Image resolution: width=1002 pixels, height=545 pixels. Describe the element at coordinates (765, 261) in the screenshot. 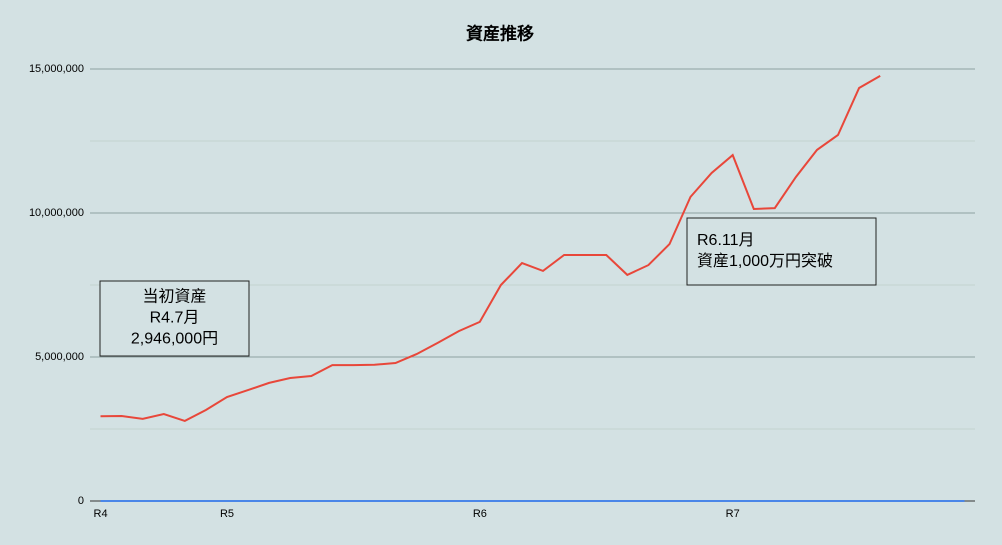

I see `annotation-text: 資産1,000万円突破` at that location.